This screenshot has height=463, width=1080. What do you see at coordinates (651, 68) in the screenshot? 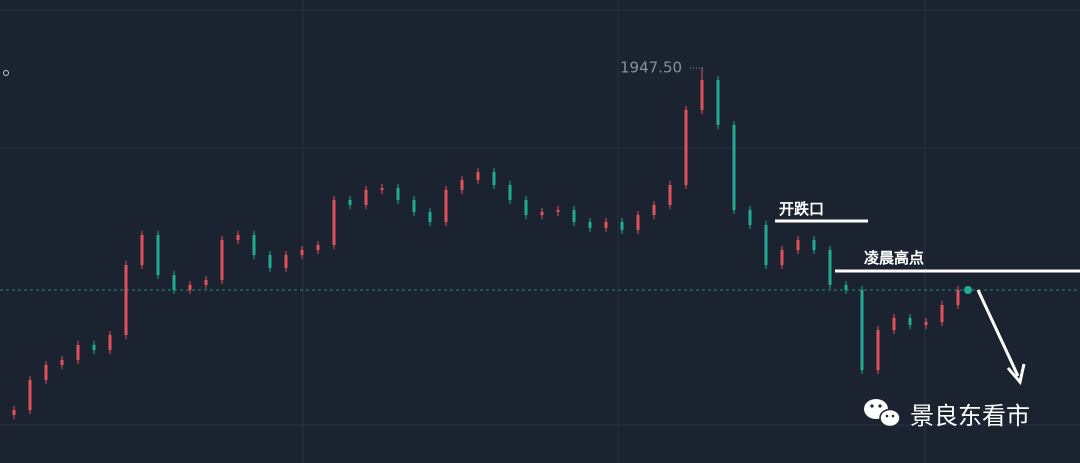
I see `high-label: 1947.50` at bounding box center [651, 68].